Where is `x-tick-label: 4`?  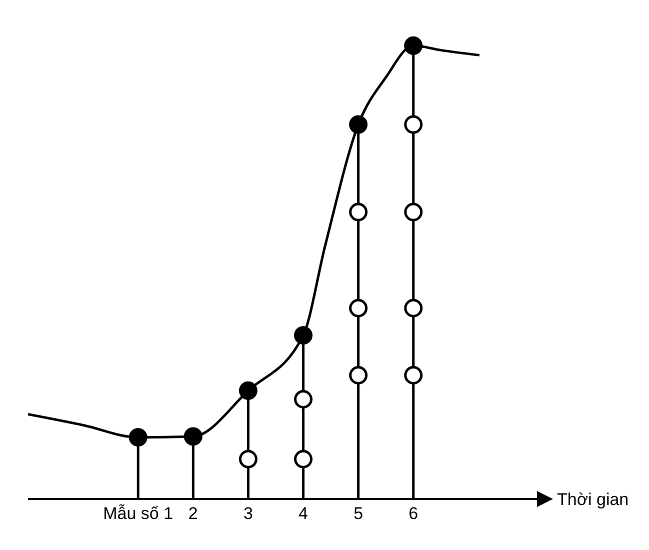 x-tick-label: 4 is located at coordinates (303, 514).